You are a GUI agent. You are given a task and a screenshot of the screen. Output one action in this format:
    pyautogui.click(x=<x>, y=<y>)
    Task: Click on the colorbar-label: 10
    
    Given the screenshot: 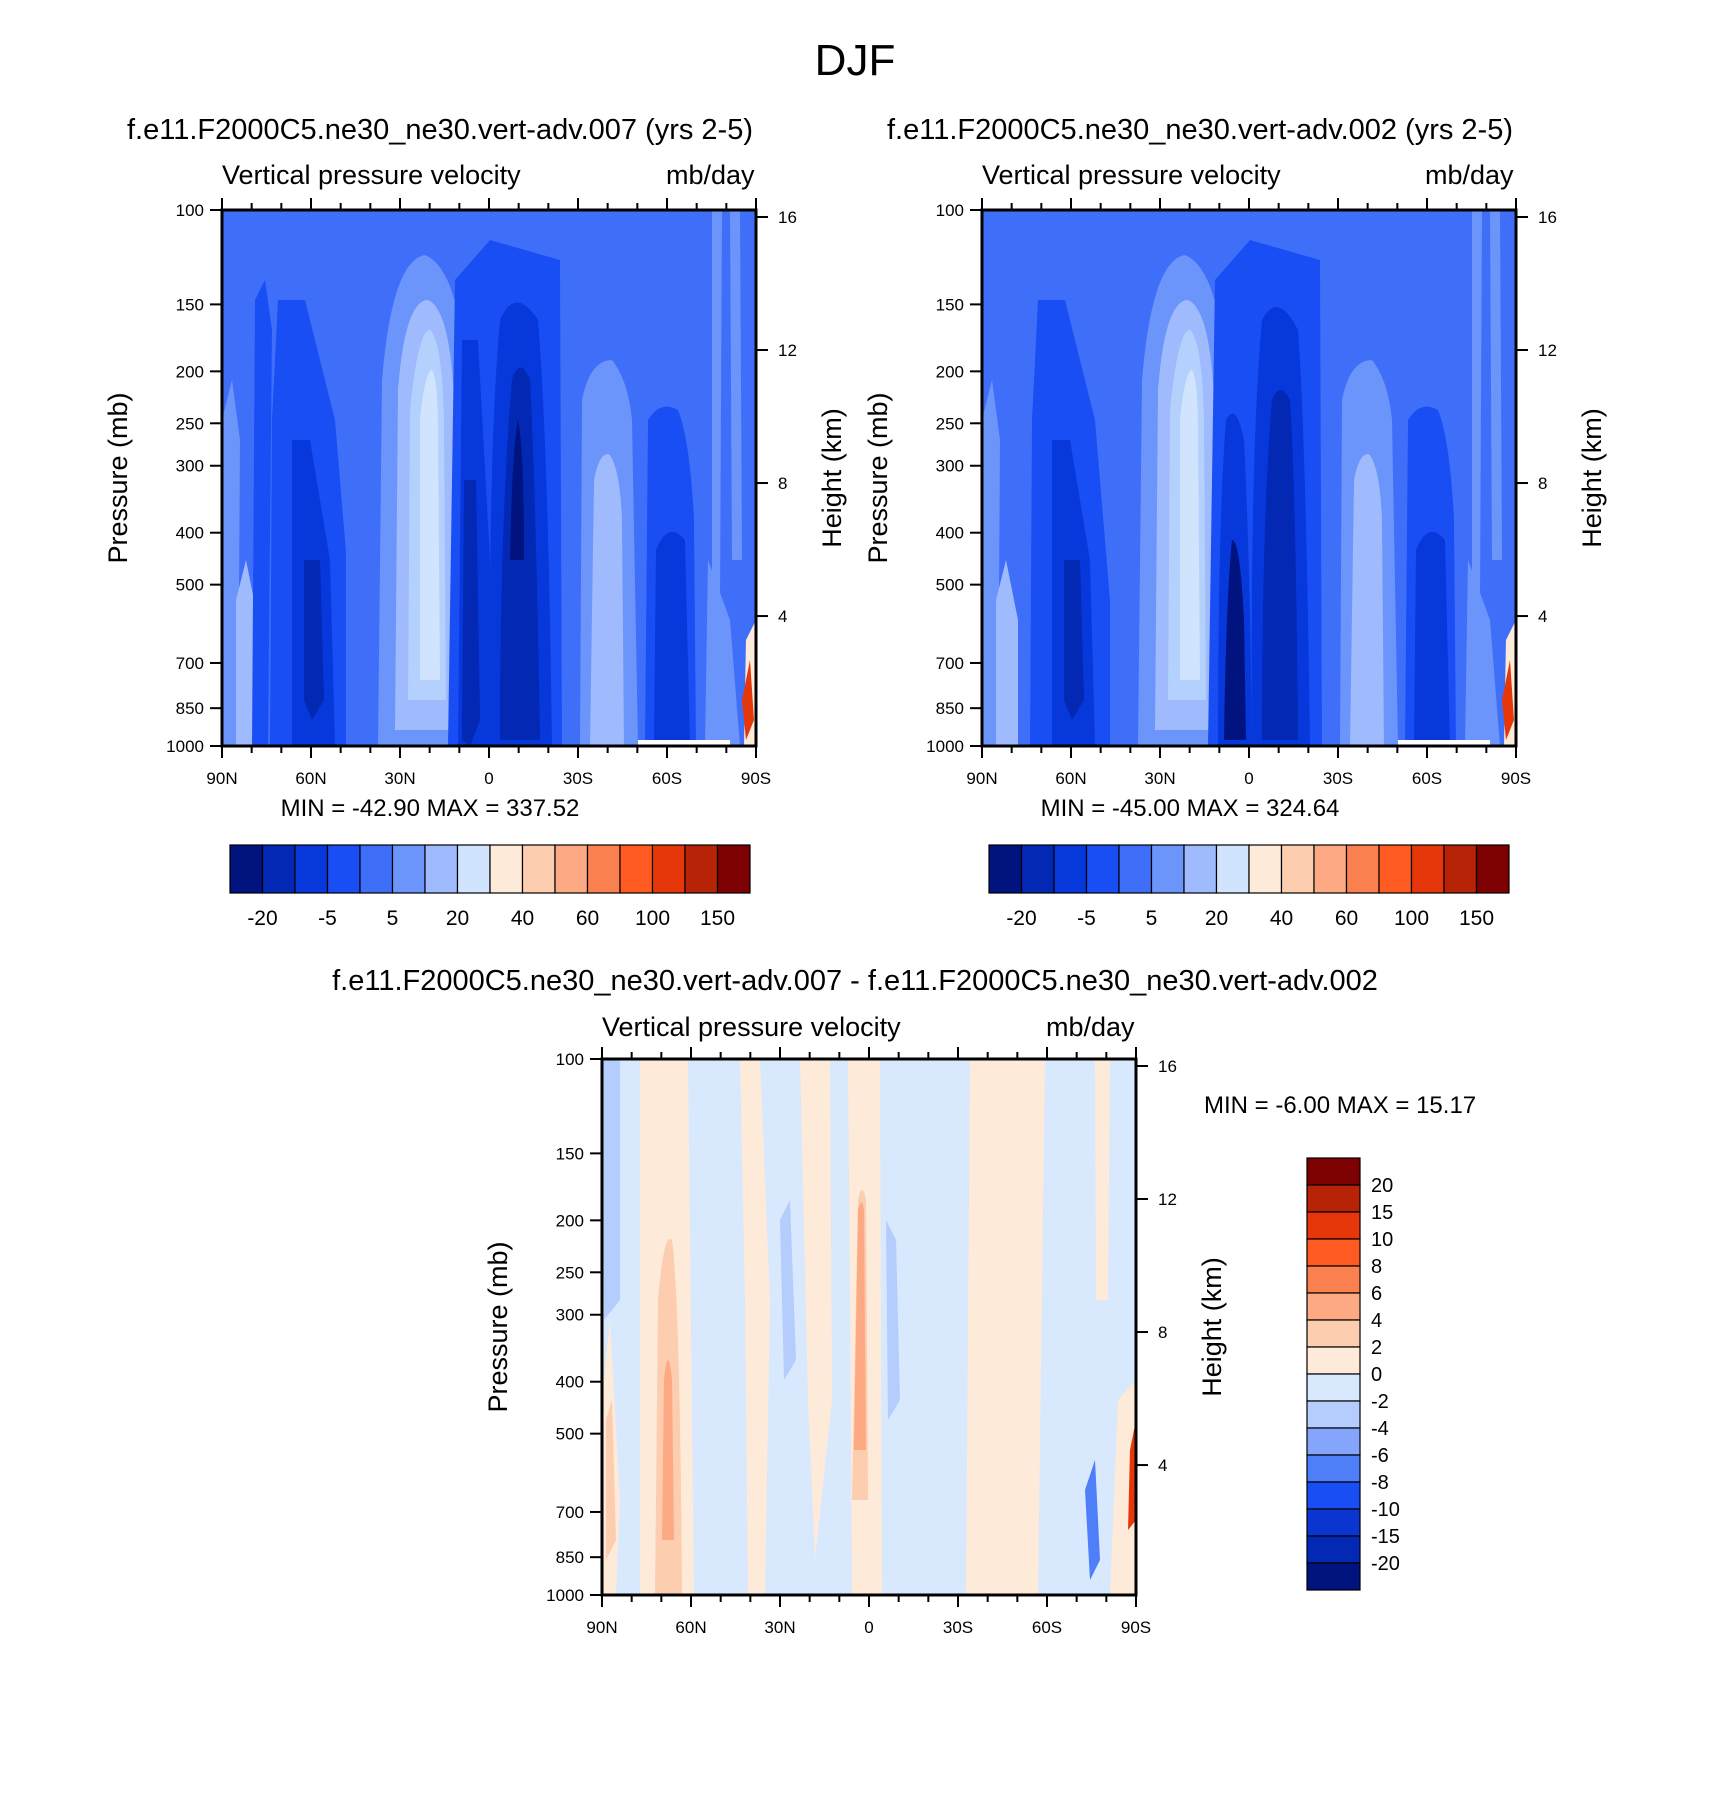 What is the action you would take?
    pyautogui.click(x=1382, y=1240)
    